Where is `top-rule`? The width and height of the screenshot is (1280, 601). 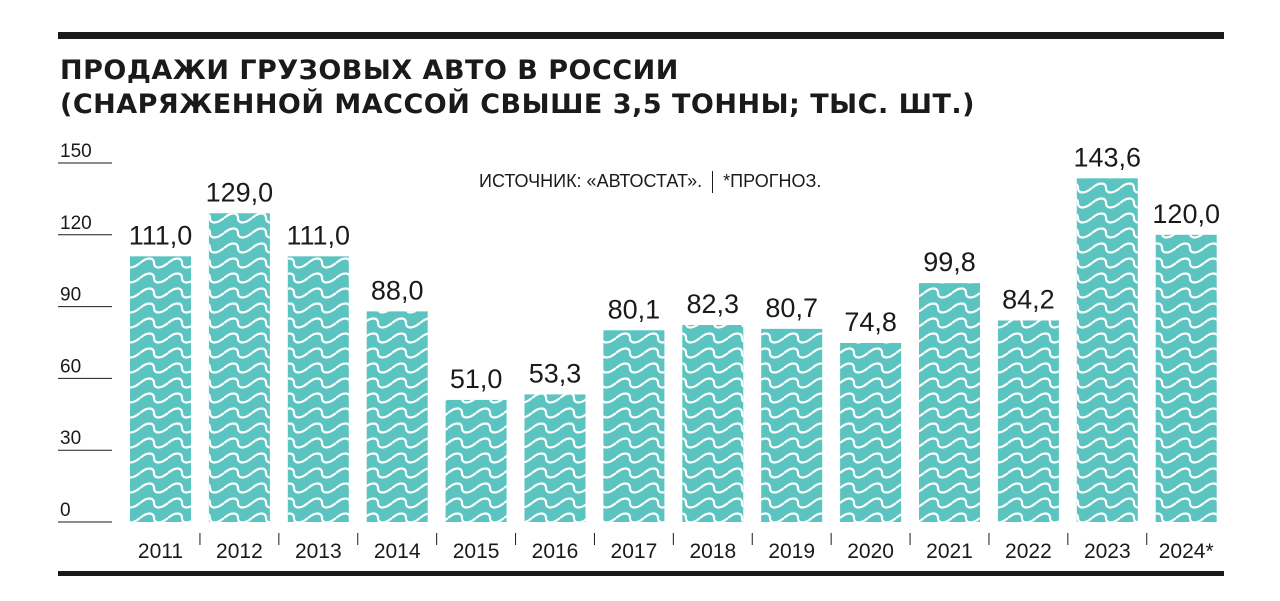 top-rule is located at coordinates (641, 35).